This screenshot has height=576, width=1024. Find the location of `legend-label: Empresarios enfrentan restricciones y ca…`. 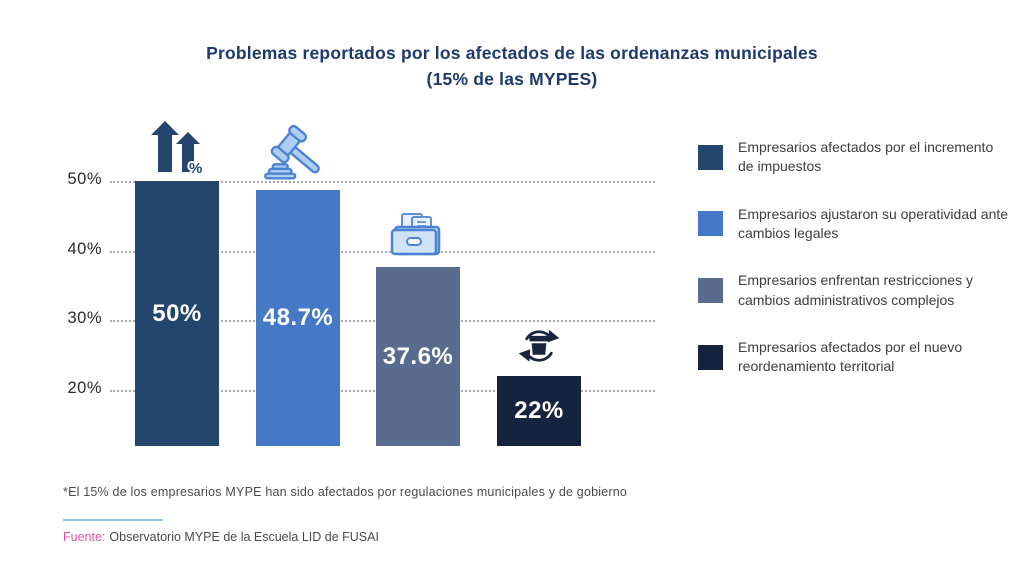

legend-label: Empresarios enfrentan restricciones y ca… is located at coordinates (855, 290).